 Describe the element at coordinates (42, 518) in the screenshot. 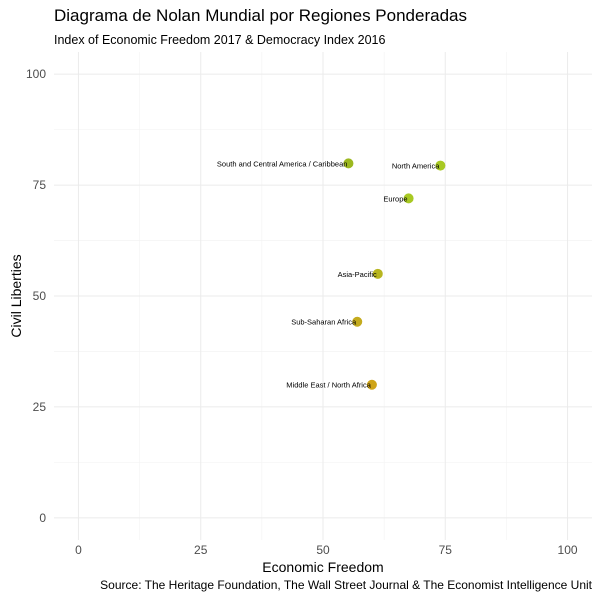

I see `y-tick-label: 0` at that location.